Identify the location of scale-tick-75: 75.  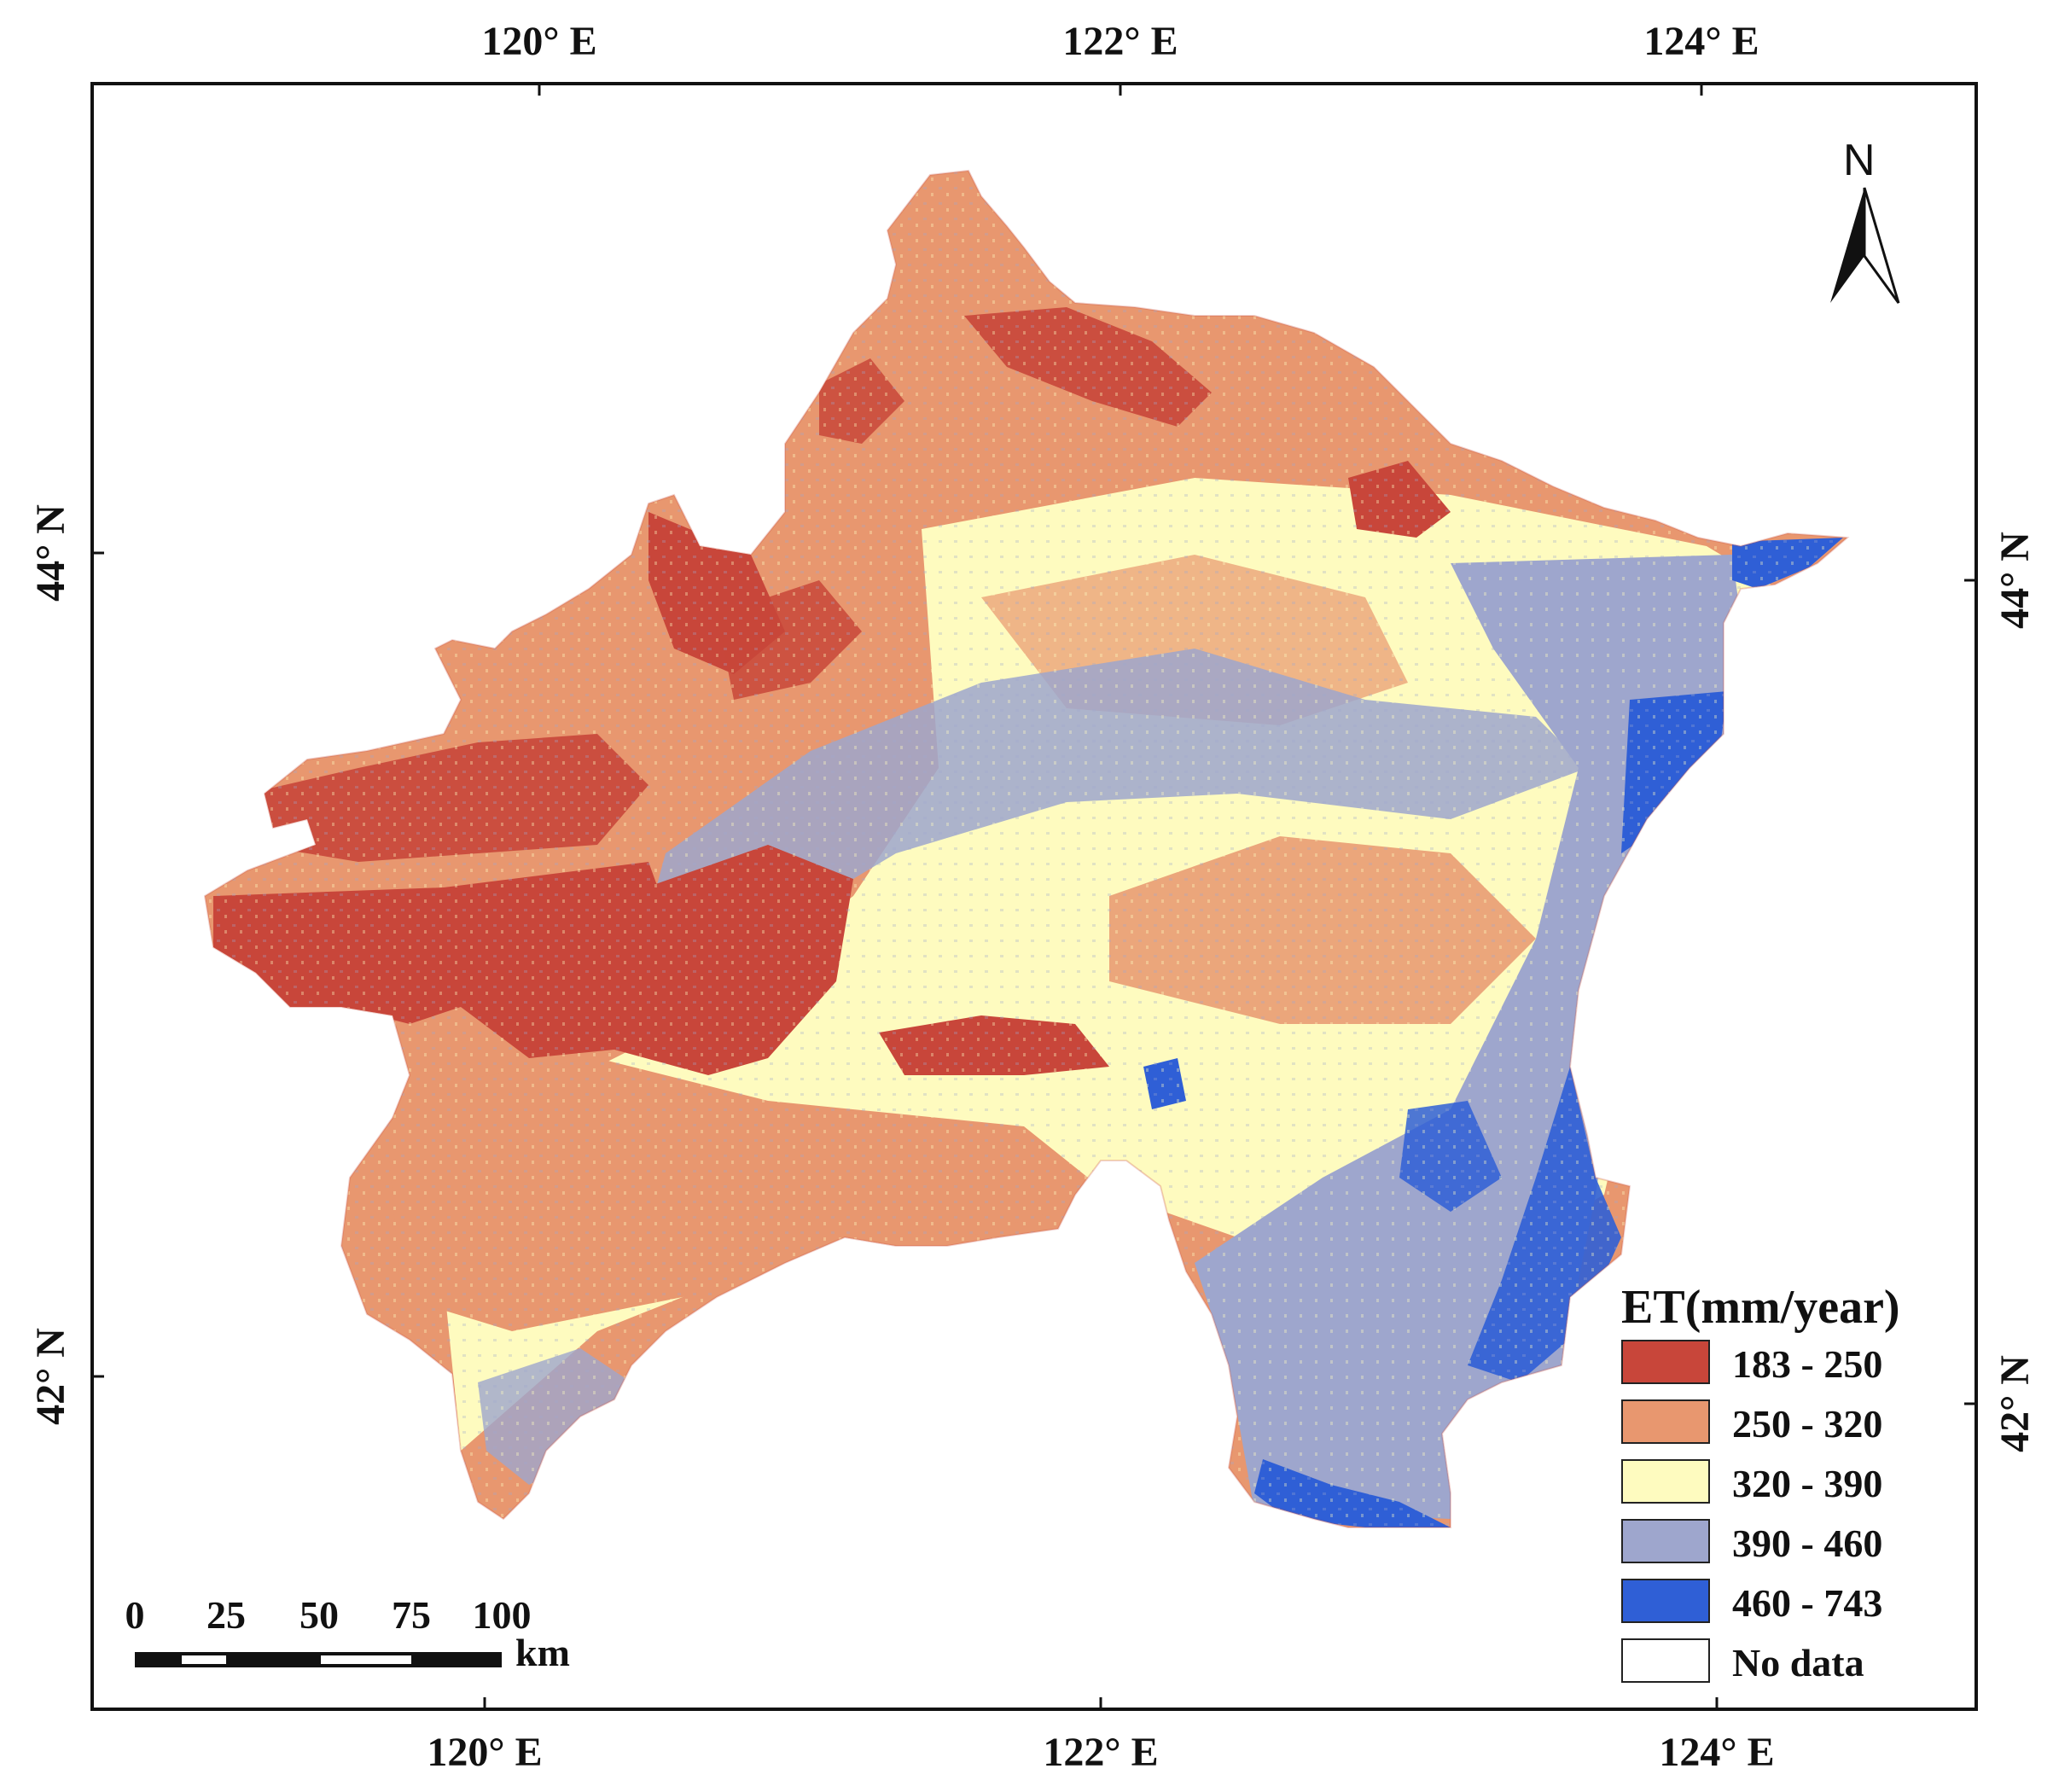
(411, 1615).